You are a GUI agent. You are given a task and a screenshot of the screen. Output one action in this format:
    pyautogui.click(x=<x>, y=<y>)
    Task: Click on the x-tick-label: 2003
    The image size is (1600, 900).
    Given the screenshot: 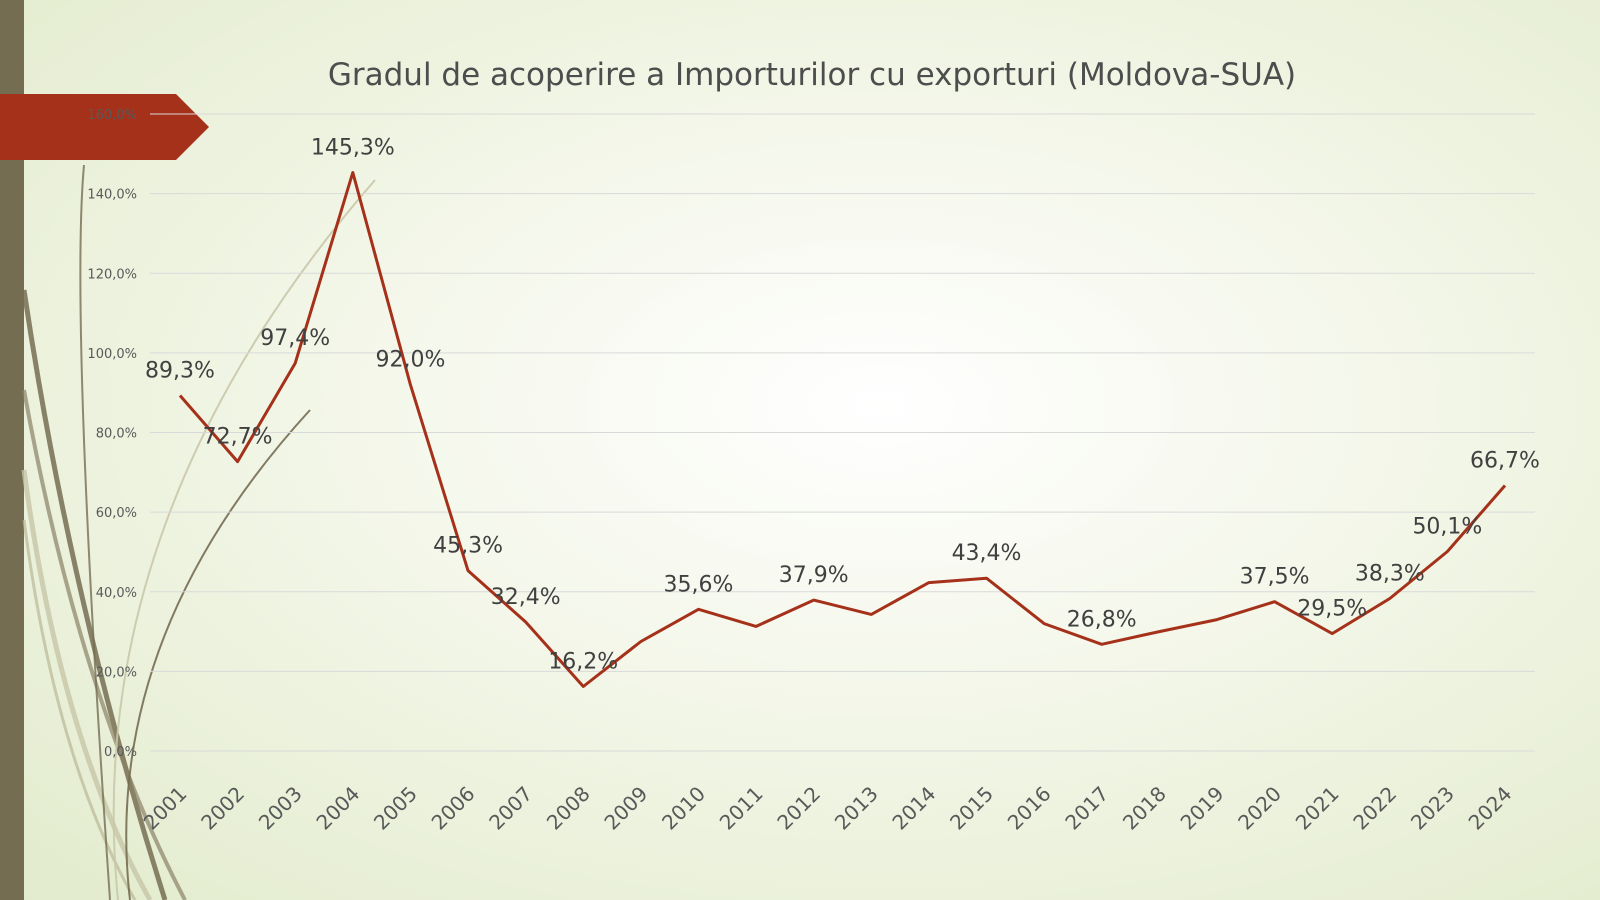 What is the action you would take?
    pyautogui.click(x=280, y=808)
    